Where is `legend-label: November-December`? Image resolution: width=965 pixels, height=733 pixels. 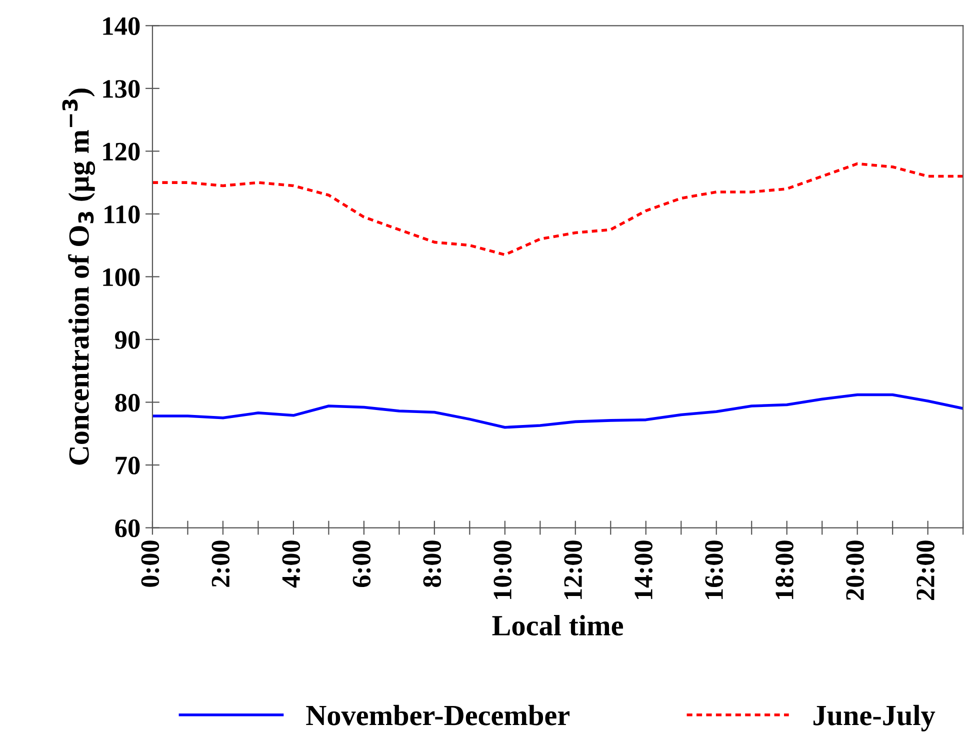
legend-label: November-December is located at coordinates (438, 715).